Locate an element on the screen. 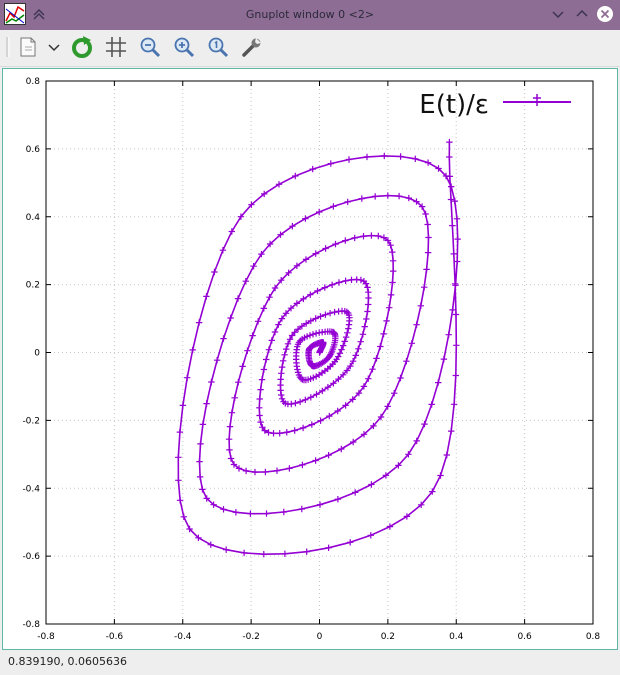 This screenshot has width=620, height=675. settings-wrench-icon is located at coordinates (252, 47).